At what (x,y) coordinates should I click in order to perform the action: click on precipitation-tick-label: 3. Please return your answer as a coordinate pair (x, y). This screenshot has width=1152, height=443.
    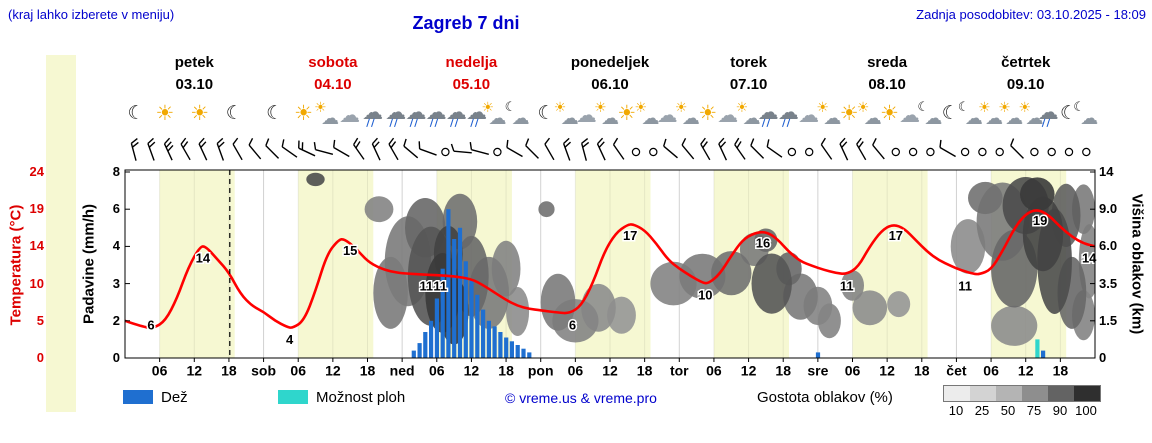
    Looking at the image, I should click on (116, 283).